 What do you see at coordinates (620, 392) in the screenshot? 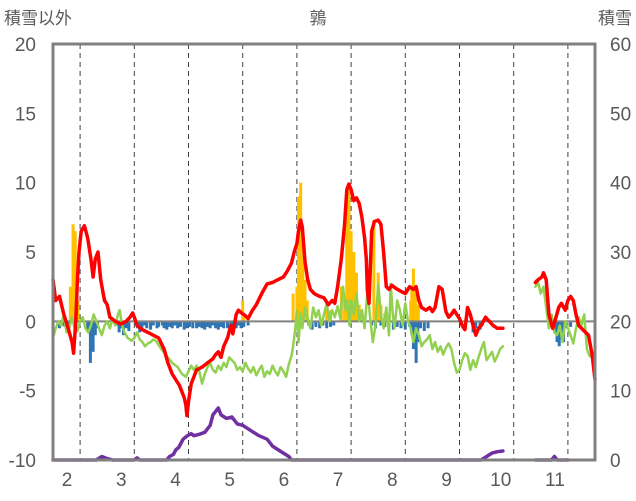
I see `y-right-tick-label: 10` at bounding box center [620, 392].